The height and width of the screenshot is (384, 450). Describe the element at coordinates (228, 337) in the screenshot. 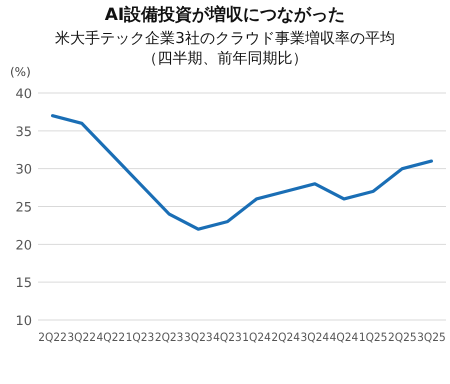

I see `x-tick-label: 4Q23` at that location.